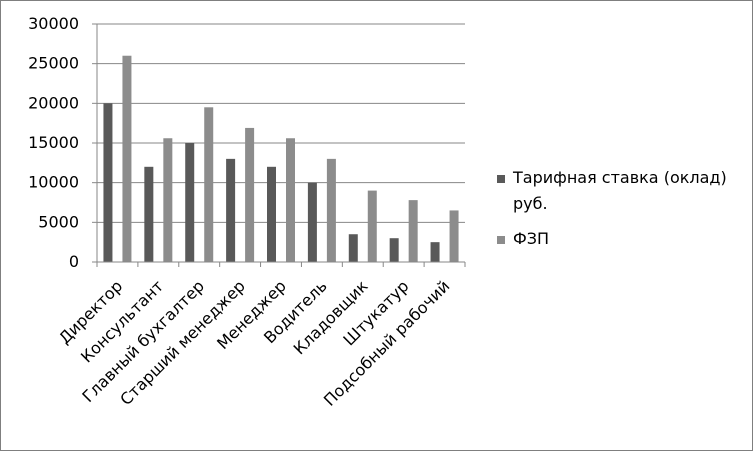 The image size is (753, 455). I want to click on y-tick-label: 15000, so click(53, 142).